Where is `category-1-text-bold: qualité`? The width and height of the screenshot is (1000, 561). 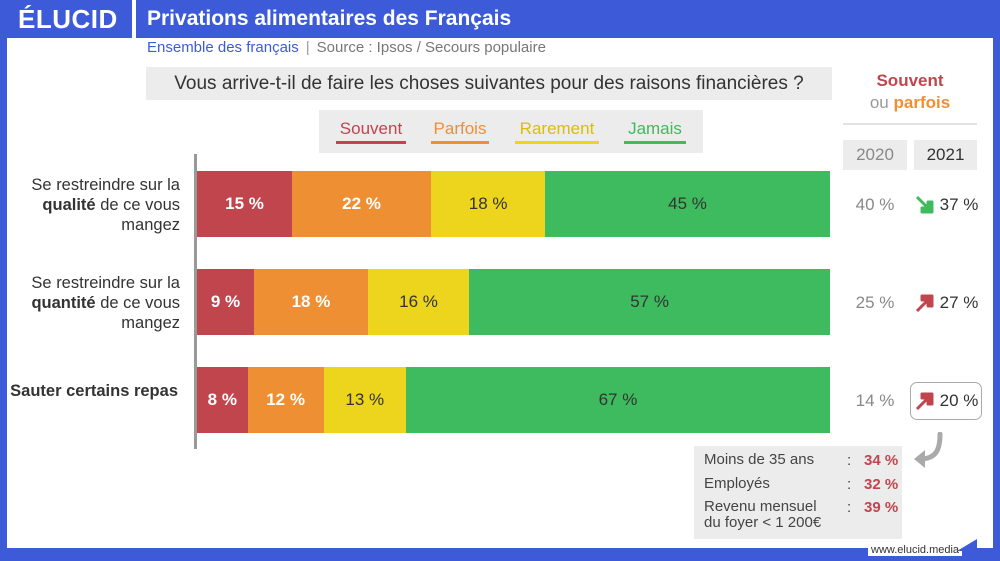
category-1-text-bold: qualité is located at coordinates (69, 205).